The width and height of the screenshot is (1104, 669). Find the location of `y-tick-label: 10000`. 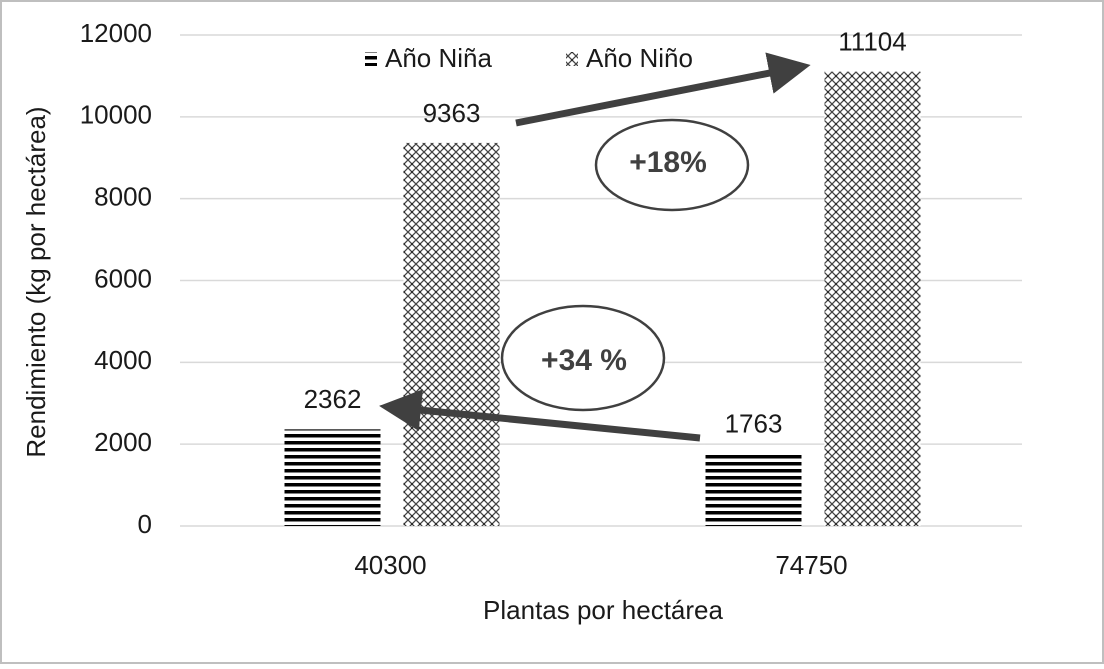

y-tick-label: 10000 is located at coordinates (116, 115).